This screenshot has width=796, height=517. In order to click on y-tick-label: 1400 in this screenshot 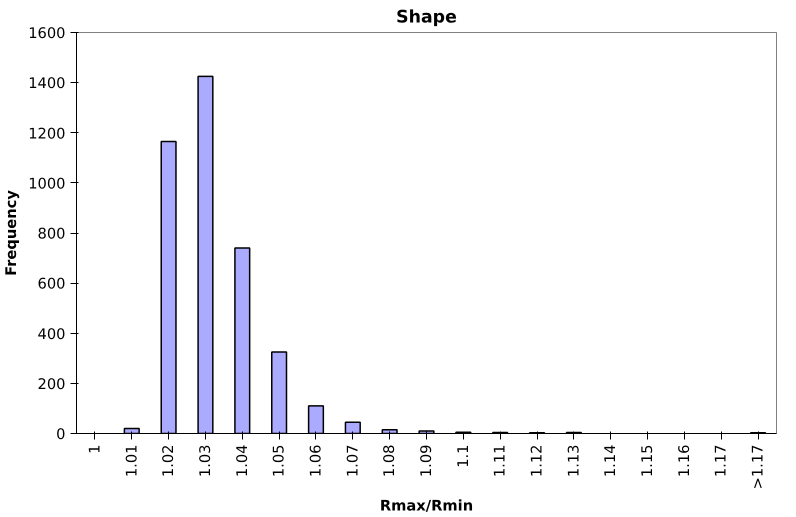, I will do `click(47, 83)`.